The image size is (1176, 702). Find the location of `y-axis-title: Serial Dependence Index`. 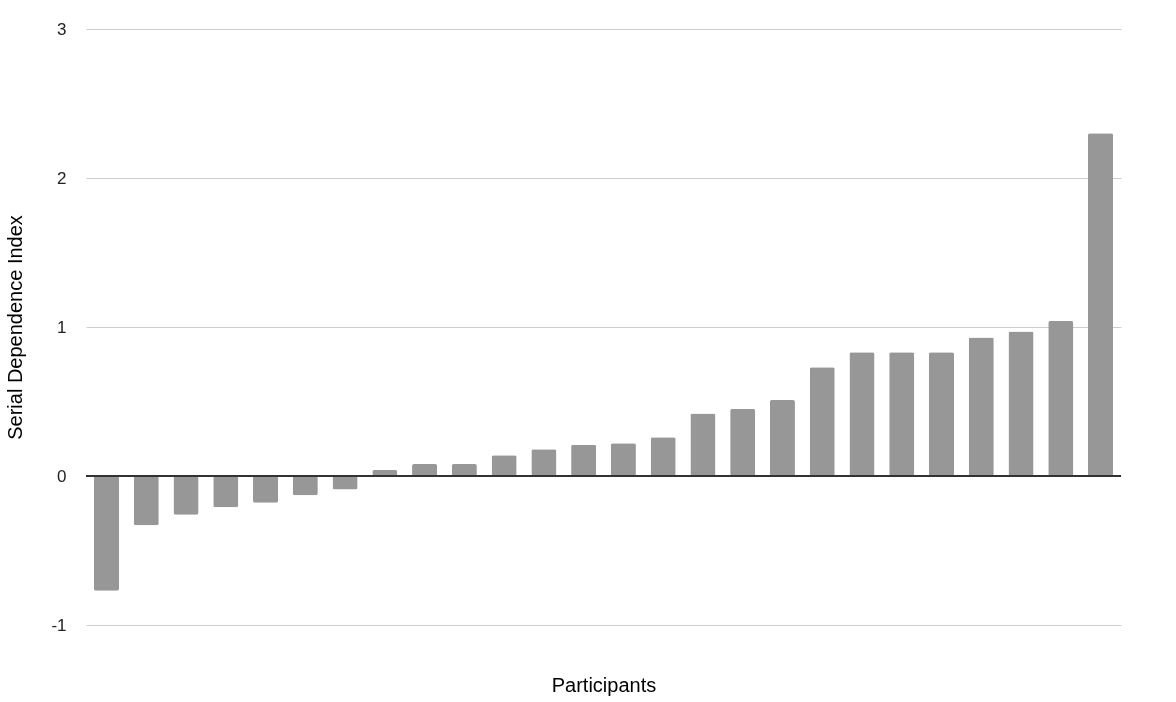

y-axis-title: Serial Dependence Index is located at coordinates (15, 327).